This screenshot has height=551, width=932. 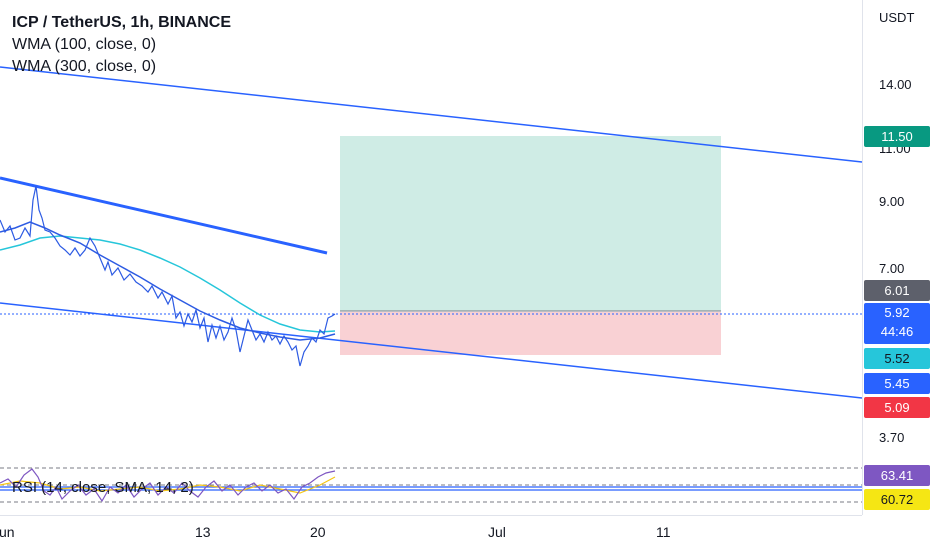 What do you see at coordinates (892, 268) in the screenshot?
I see `price-tick: 7.00` at bounding box center [892, 268].